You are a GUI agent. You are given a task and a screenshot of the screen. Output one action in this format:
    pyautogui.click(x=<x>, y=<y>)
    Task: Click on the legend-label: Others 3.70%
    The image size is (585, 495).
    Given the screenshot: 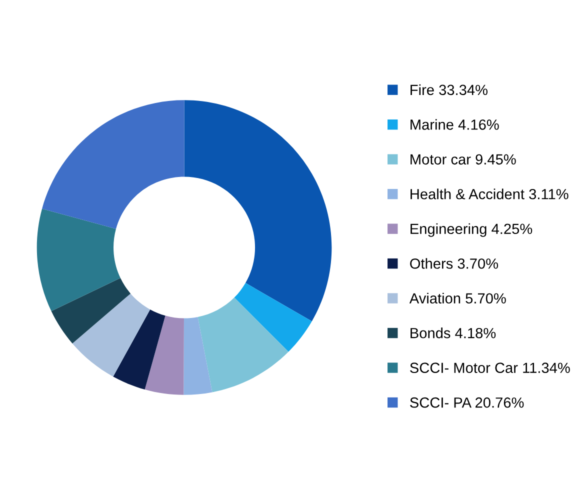 What is the action you would take?
    pyautogui.click(x=454, y=263)
    